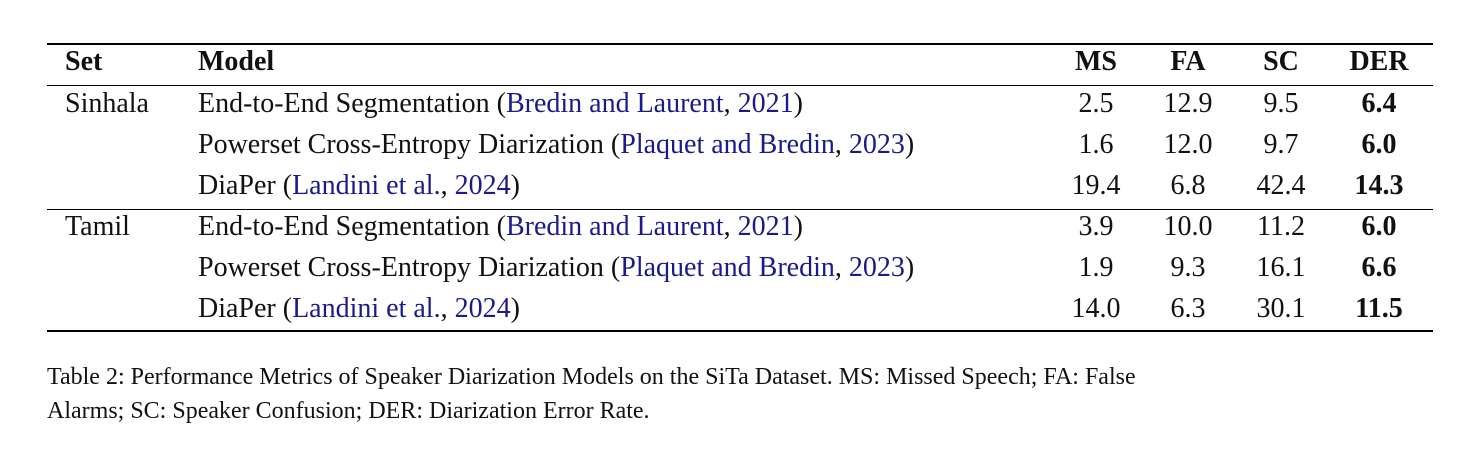 The width and height of the screenshot is (1472, 467). I want to click on sc-value: 16.1, so click(1281, 267).